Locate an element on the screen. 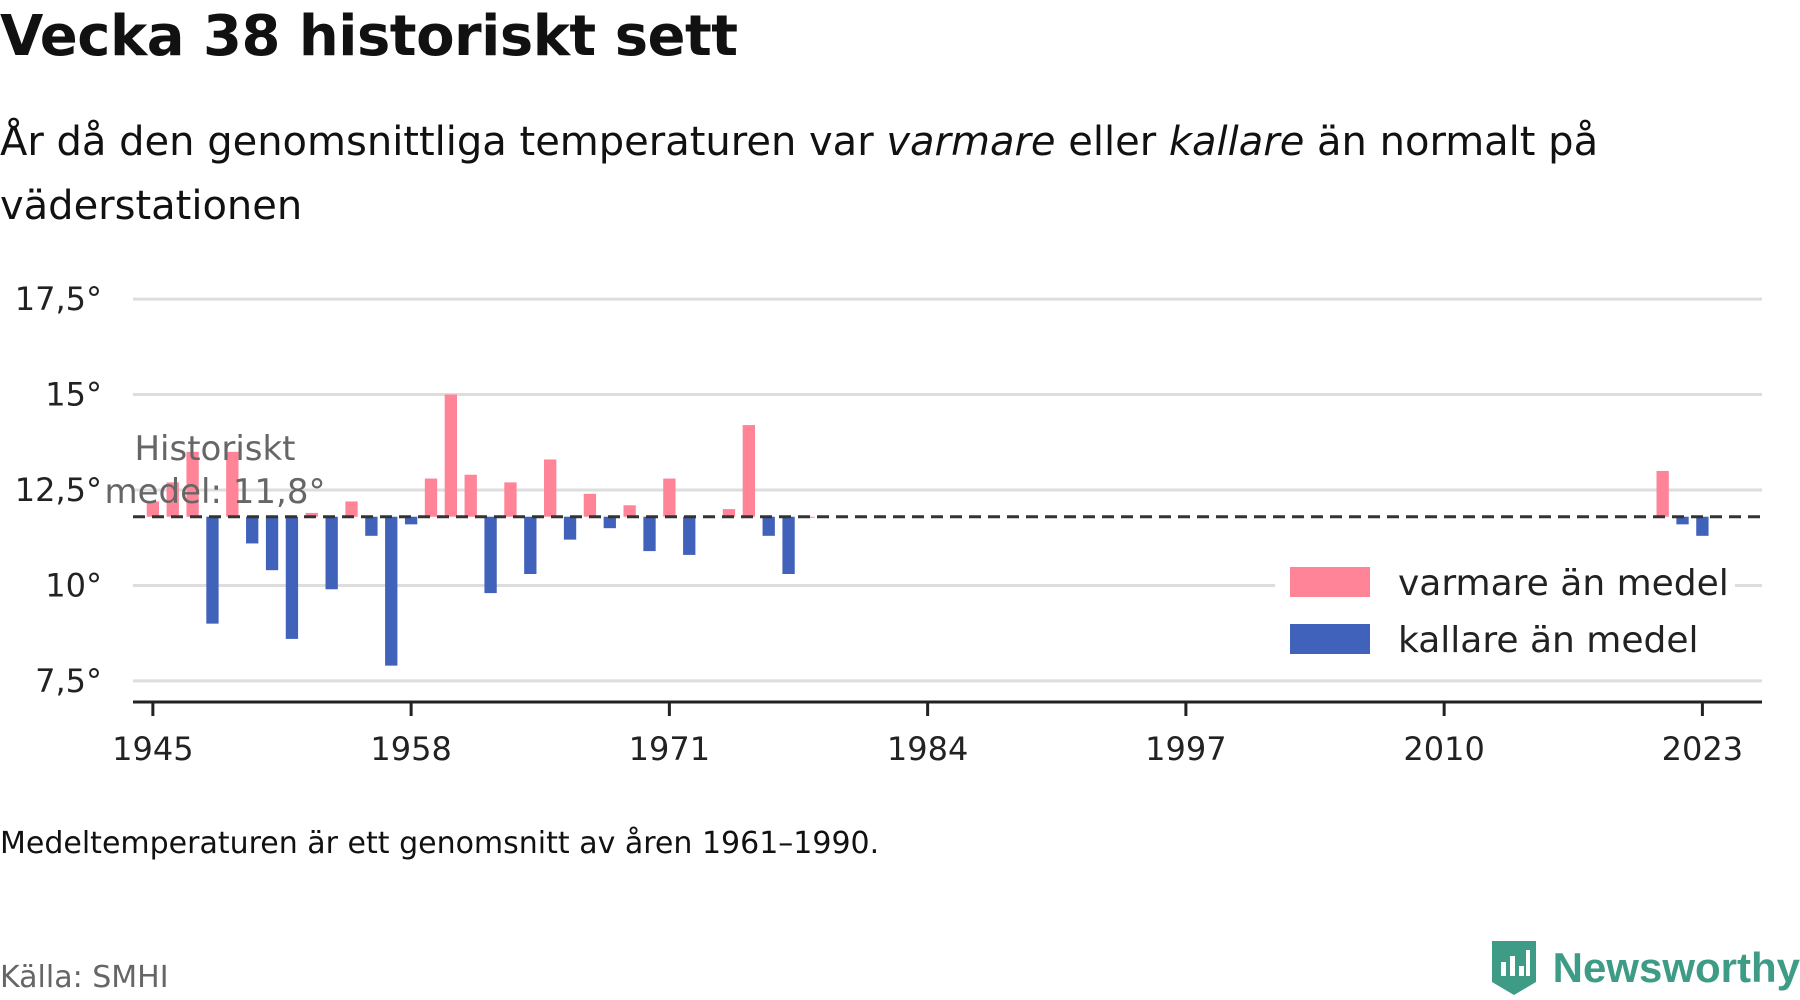 The width and height of the screenshot is (1800, 1000). subtitle-emphasis-warmer: varmare is located at coordinates (971, 142).